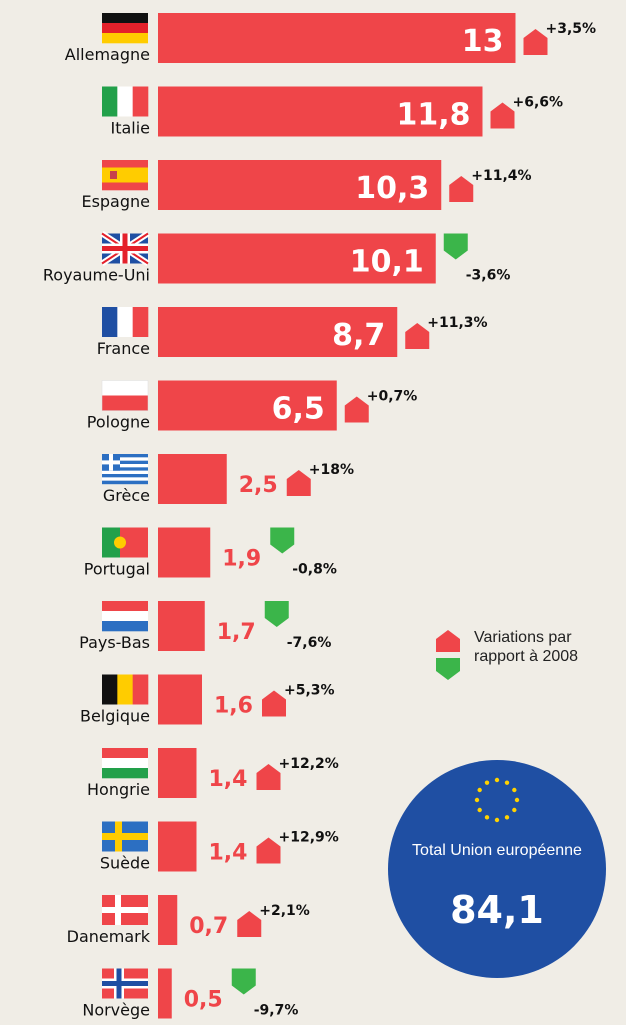 The image size is (626, 1025). What do you see at coordinates (213, 773) in the screenshot?
I see `bar-row: Hongrie 1,4 +12,2%` at bounding box center [213, 773].